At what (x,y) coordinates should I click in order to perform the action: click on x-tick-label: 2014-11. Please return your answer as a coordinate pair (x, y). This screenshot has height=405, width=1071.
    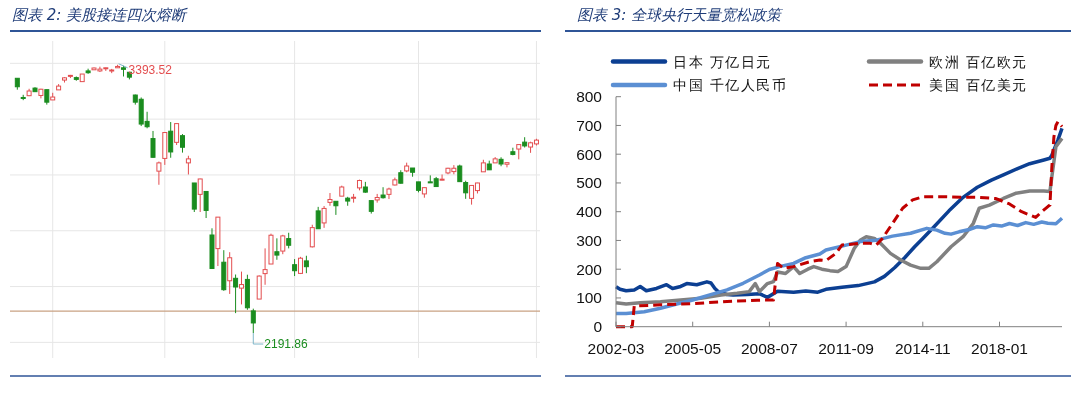
    Looking at the image, I should click on (922, 349).